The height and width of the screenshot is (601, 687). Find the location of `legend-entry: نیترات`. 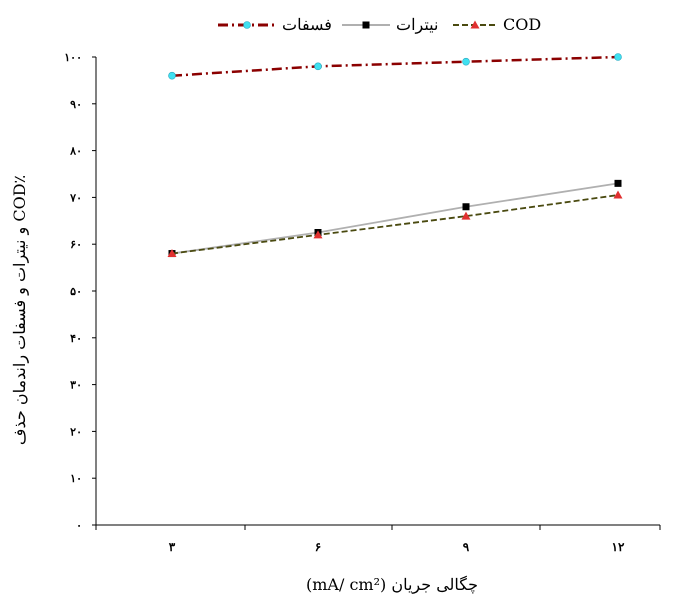

legend-entry: نیترات is located at coordinates (390, 24).